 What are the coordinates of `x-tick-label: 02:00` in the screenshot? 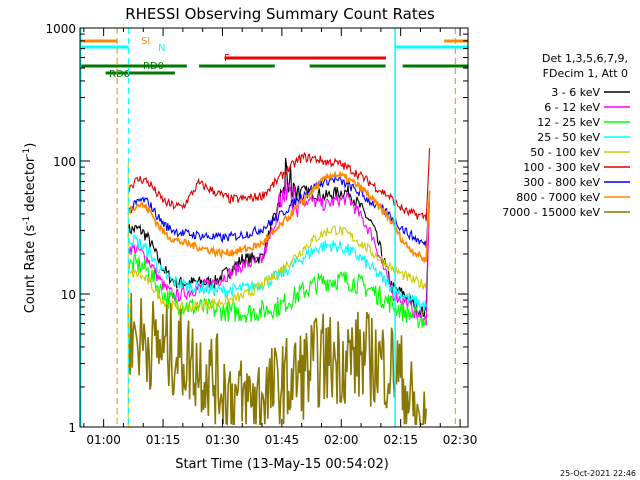 It's located at (341, 440).